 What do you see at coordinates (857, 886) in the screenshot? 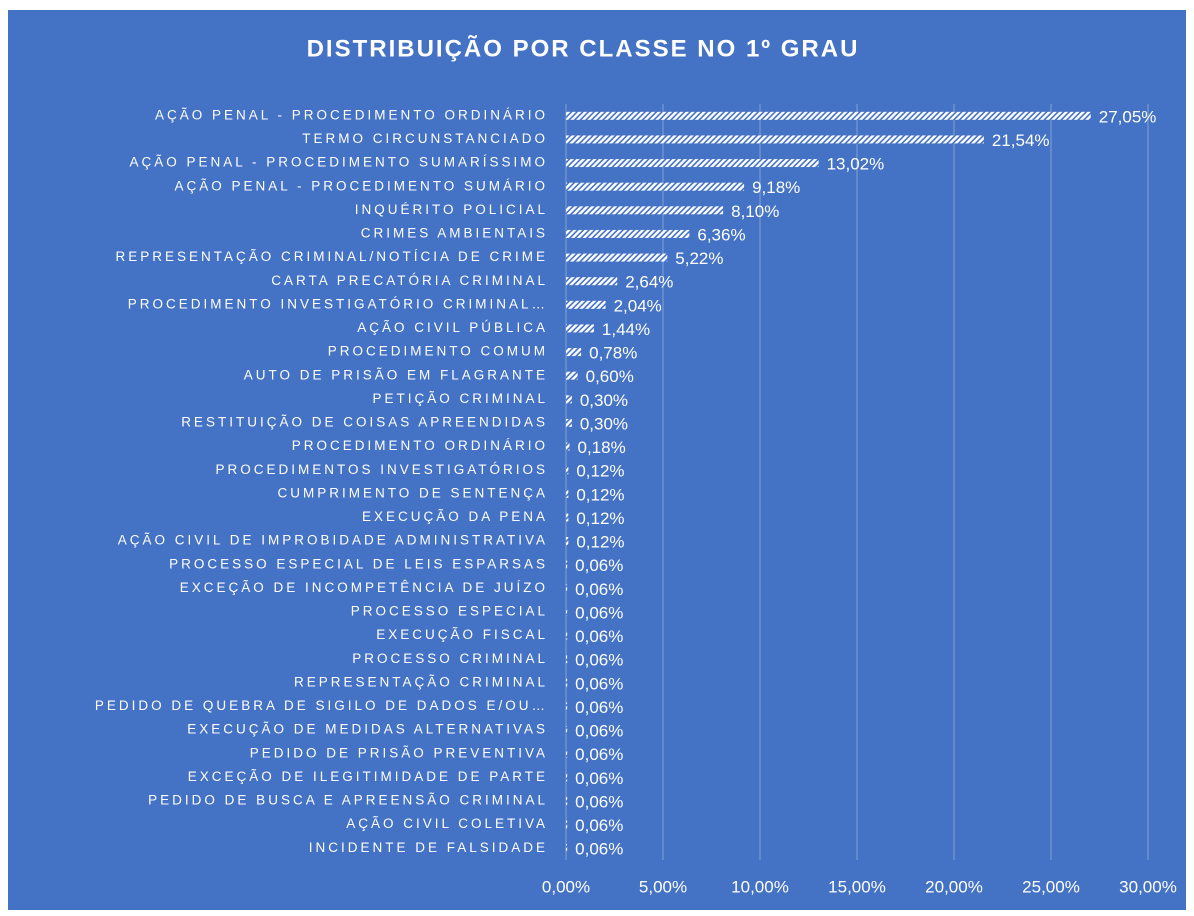
I see `x-tick-label: 15,00%` at bounding box center [857, 886].